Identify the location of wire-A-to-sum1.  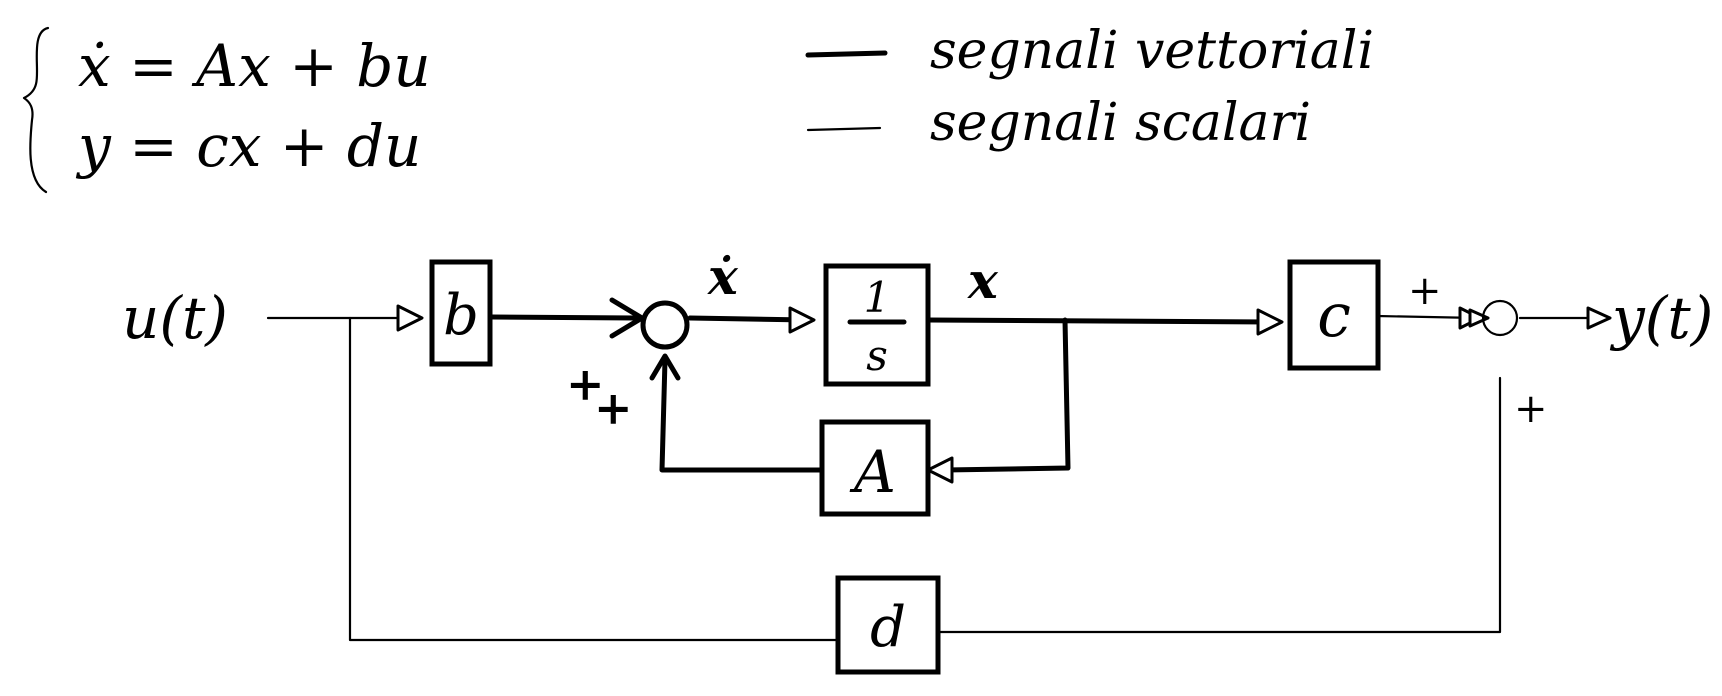
(741, 415).